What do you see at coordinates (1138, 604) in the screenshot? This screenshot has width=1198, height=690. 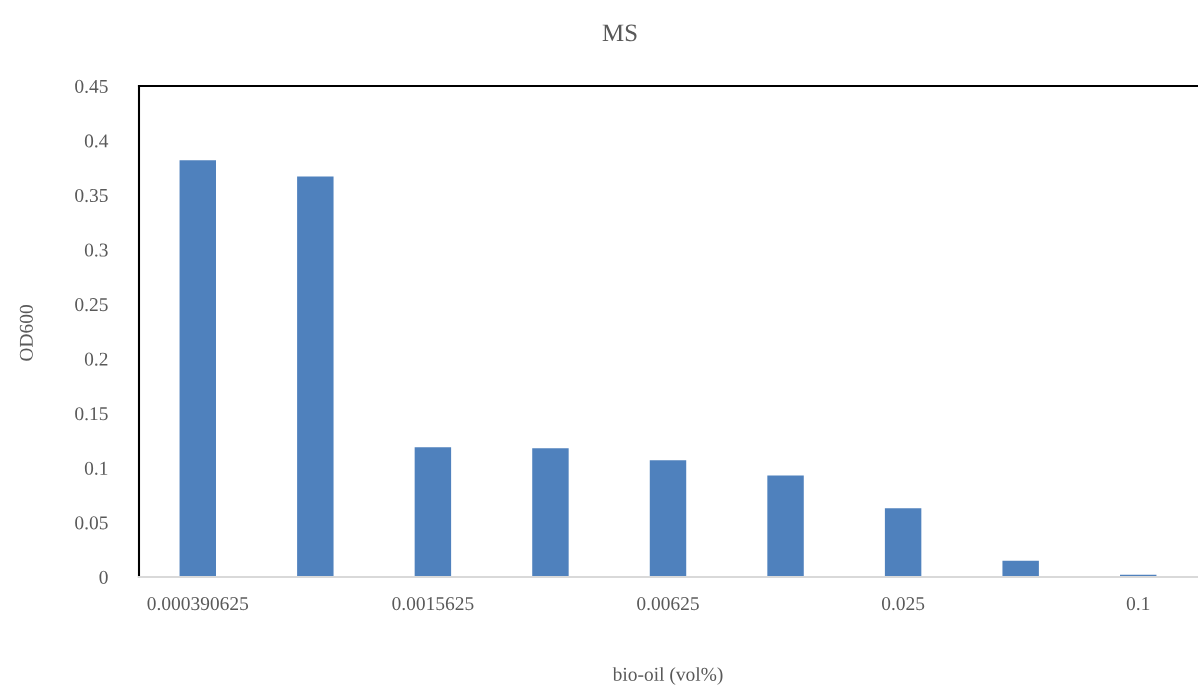 I see `x-tick-label: 0.1` at bounding box center [1138, 604].